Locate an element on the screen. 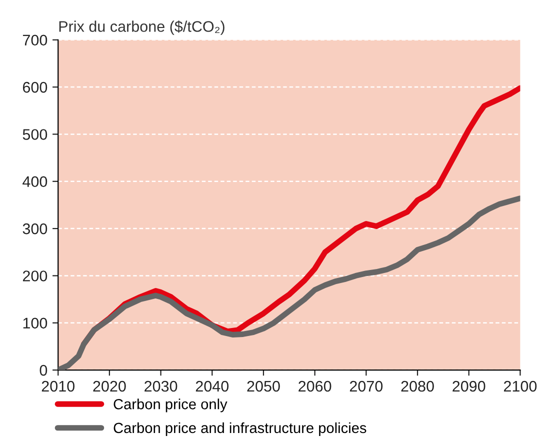  y-tick-label: 500 is located at coordinates (35, 134).